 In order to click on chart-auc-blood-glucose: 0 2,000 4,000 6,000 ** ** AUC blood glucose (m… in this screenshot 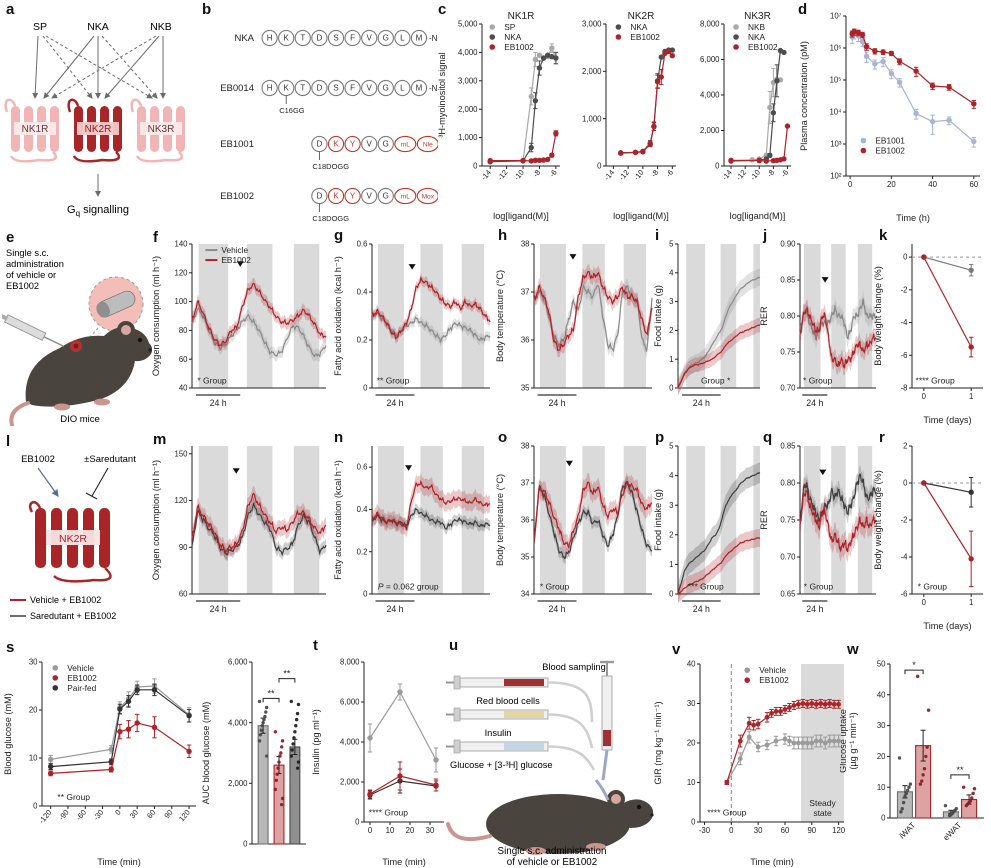, I will do `click(256, 758)`.